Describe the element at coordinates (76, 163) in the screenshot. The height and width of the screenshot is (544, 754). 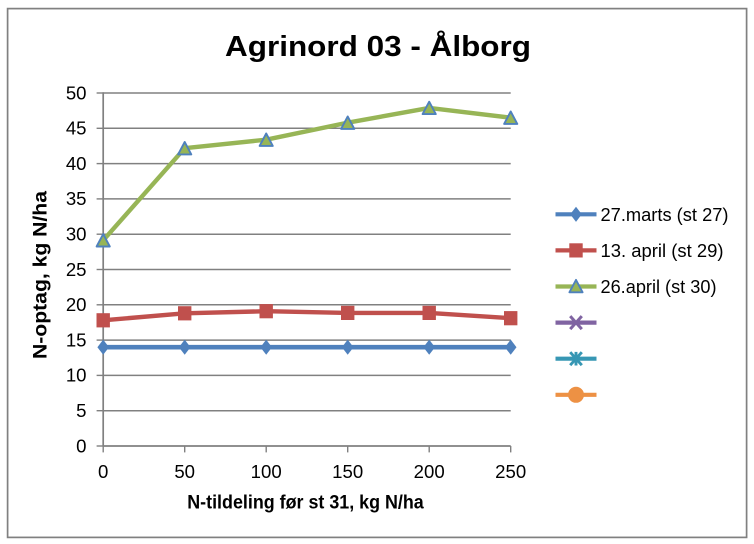
I see `svg-text: 40` at that location.